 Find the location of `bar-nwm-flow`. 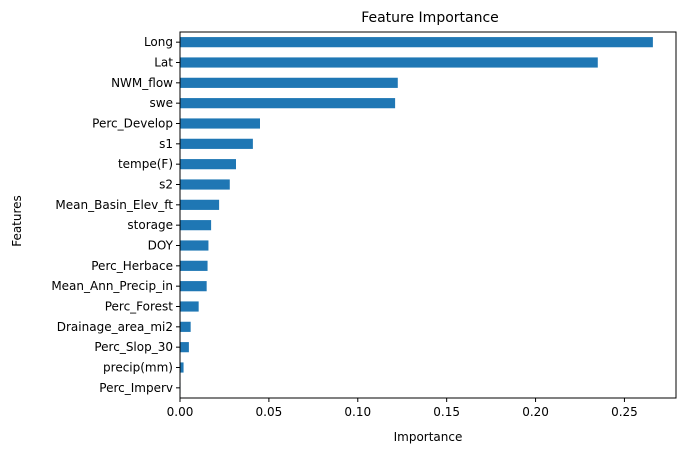

bar-nwm-flow is located at coordinates (289, 82).